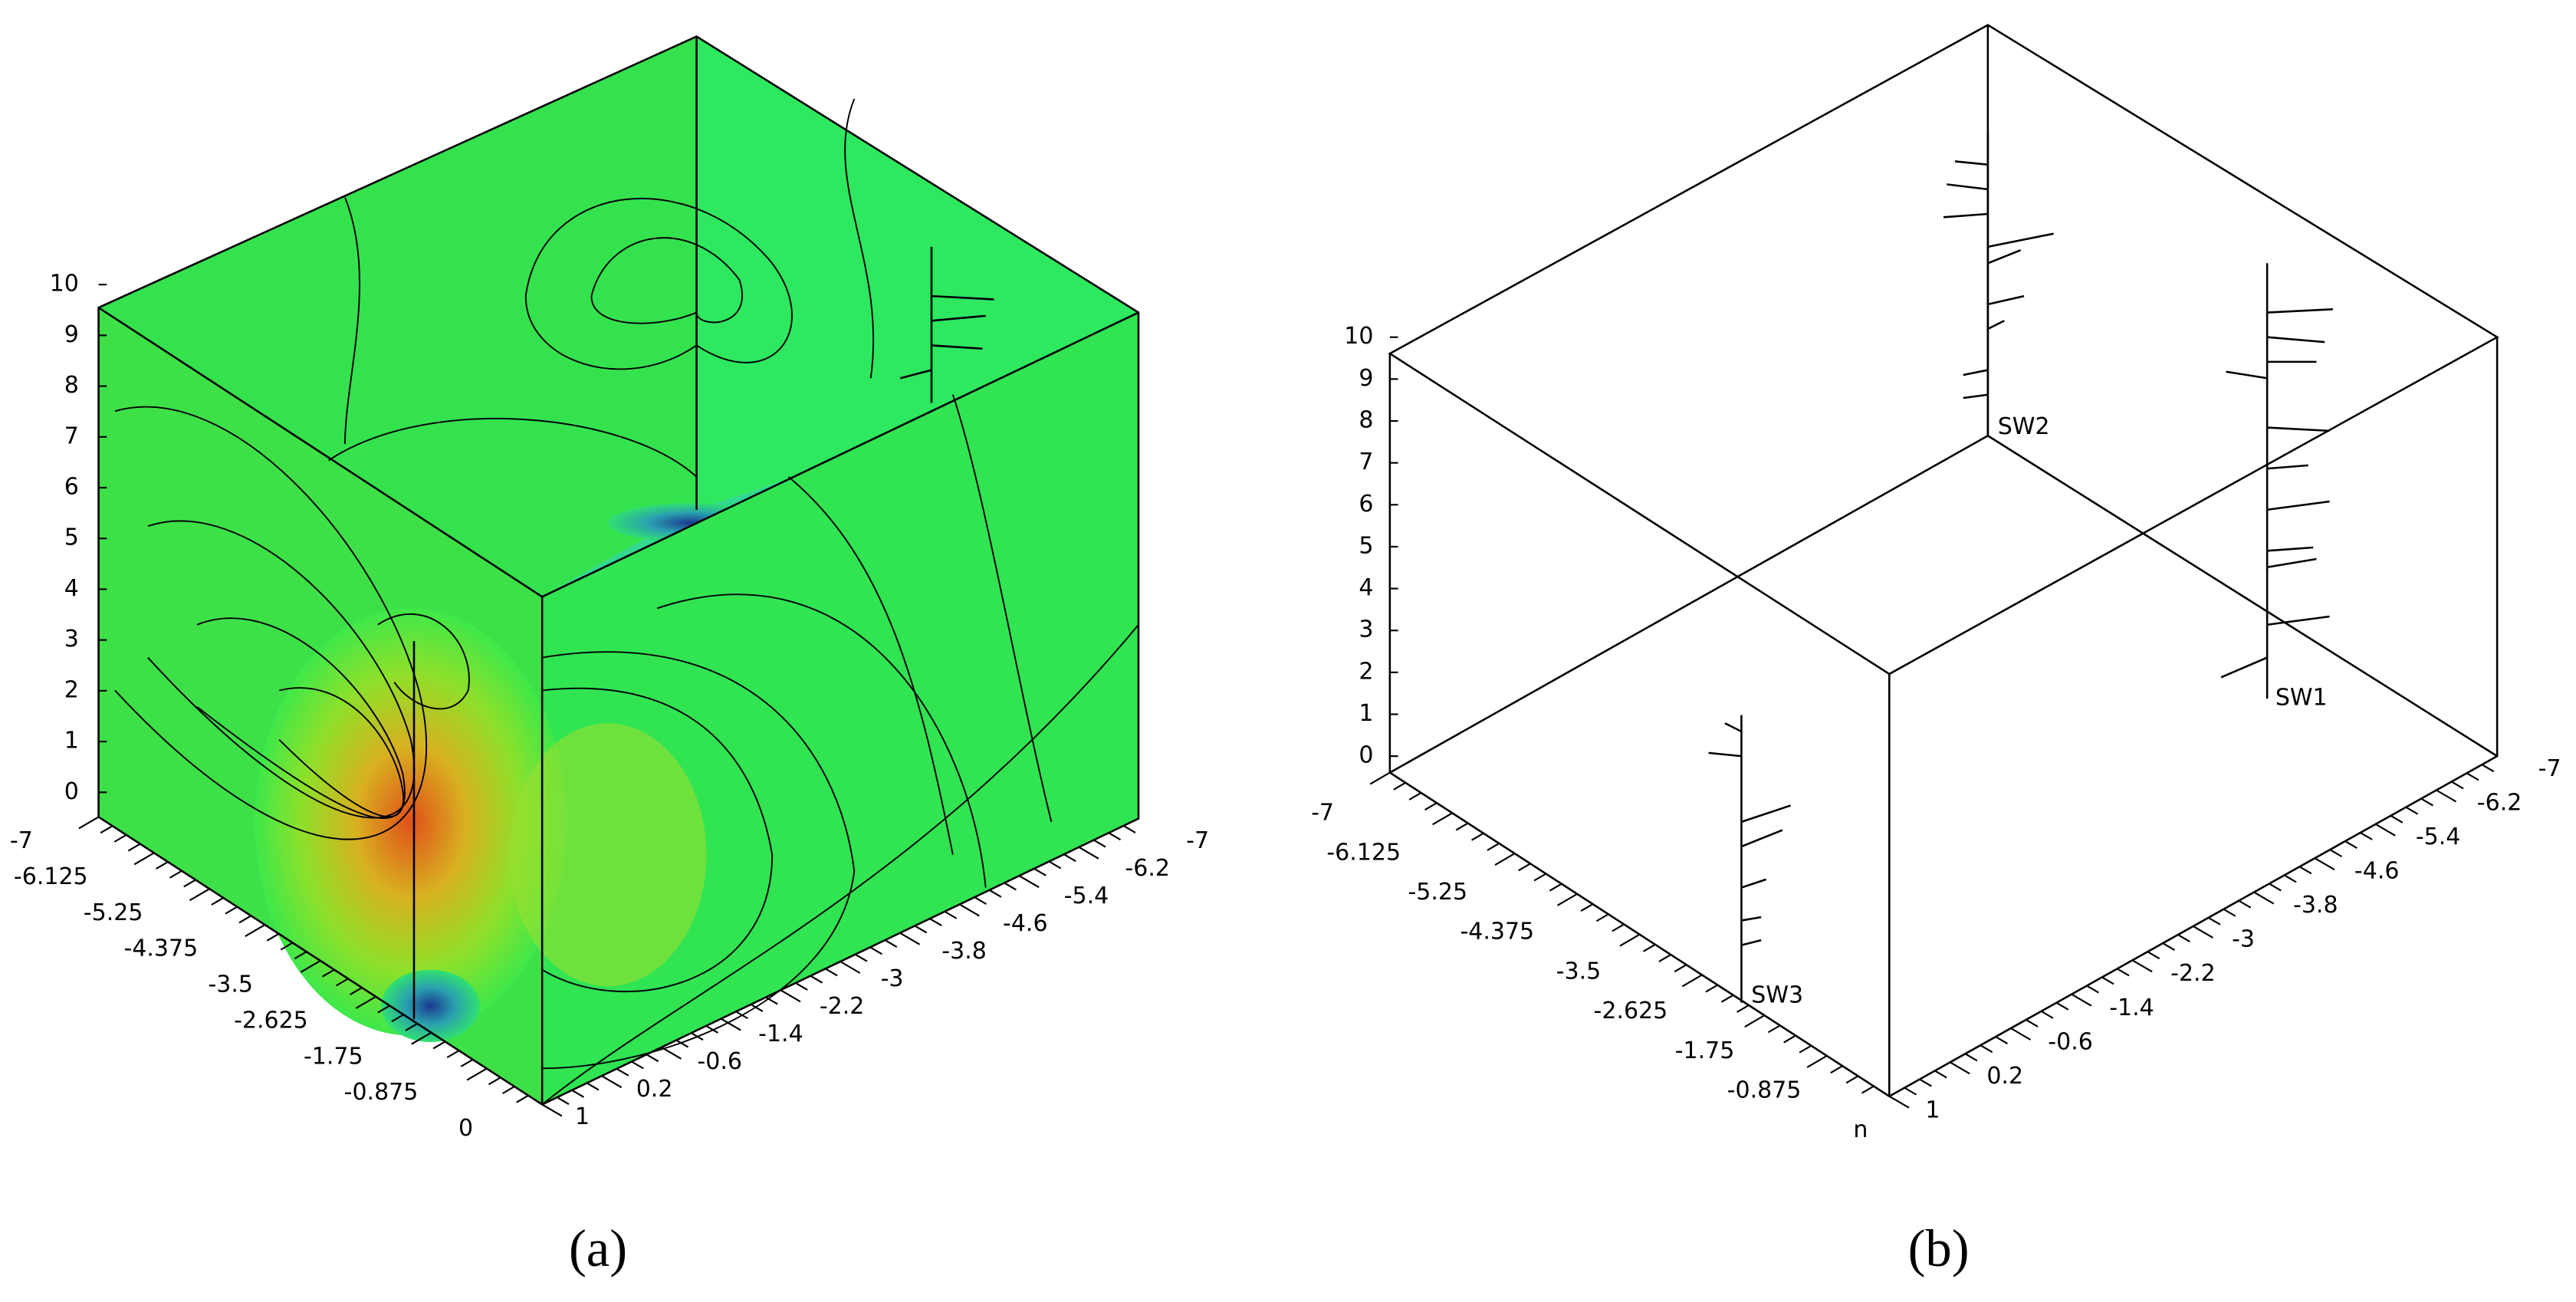  Describe the element at coordinates (22, 840) in the screenshot. I see `x-tick-label: -7` at that location.